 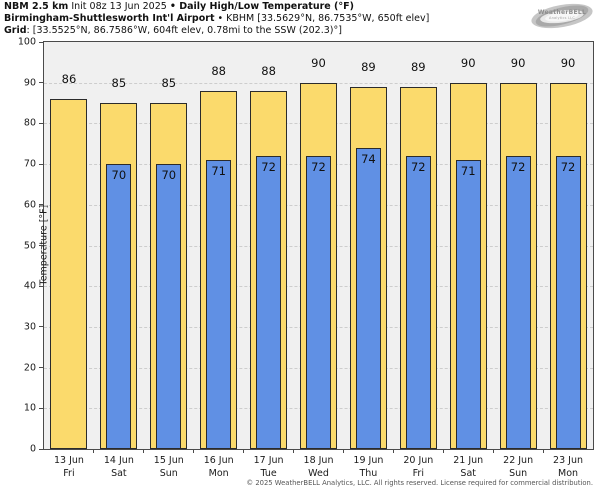 I want to click on grid-label: Grid, so click(x=15, y=30).